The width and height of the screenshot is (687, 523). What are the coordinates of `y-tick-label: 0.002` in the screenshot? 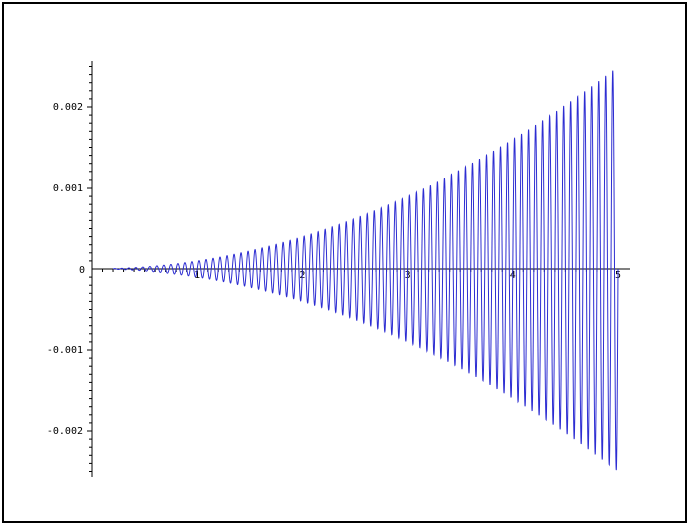 It's located at (68, 107).